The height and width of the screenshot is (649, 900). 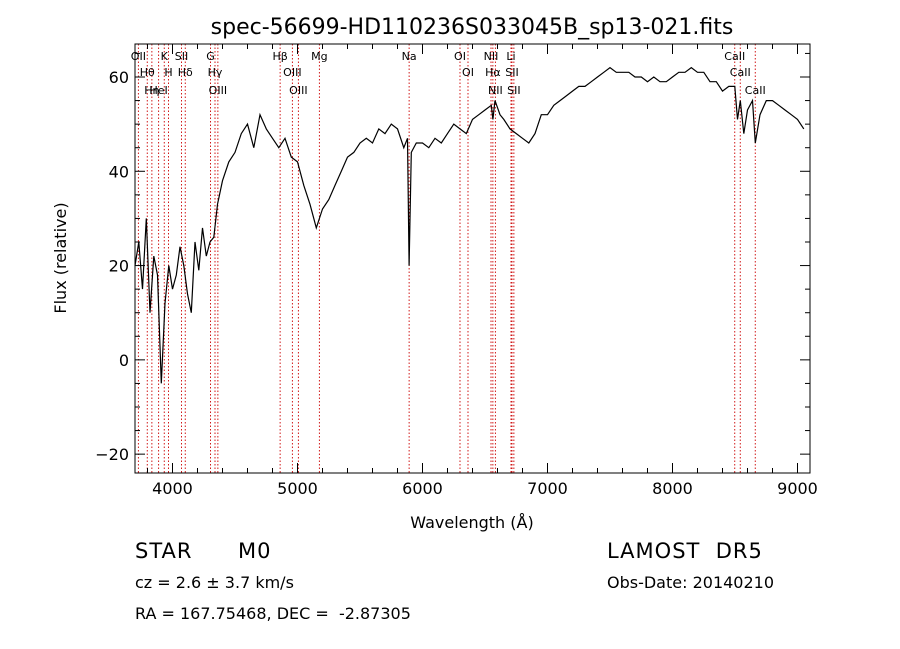 What do you see at coordinates (409, 56) in the screenshot?
I see `line-marker-label: Na` at bounding box center [409, 56].